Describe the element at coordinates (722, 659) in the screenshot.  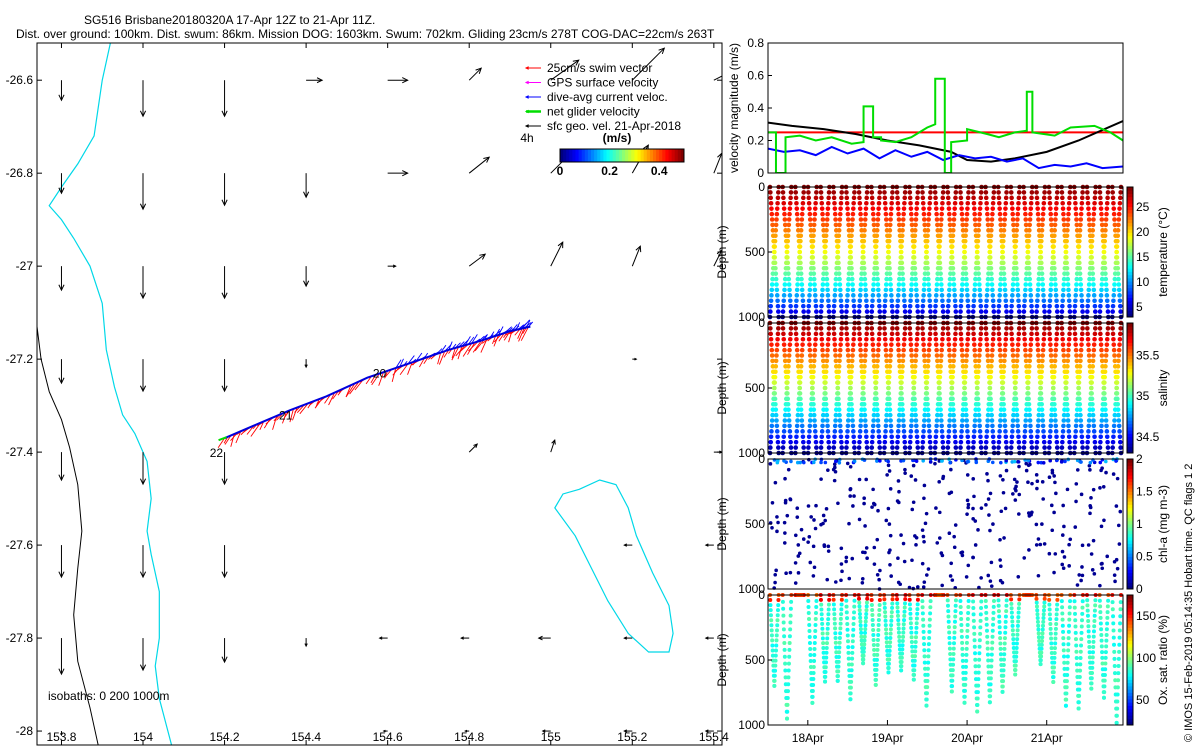
I see `depth-ylabel: Depth (m)` at that location.